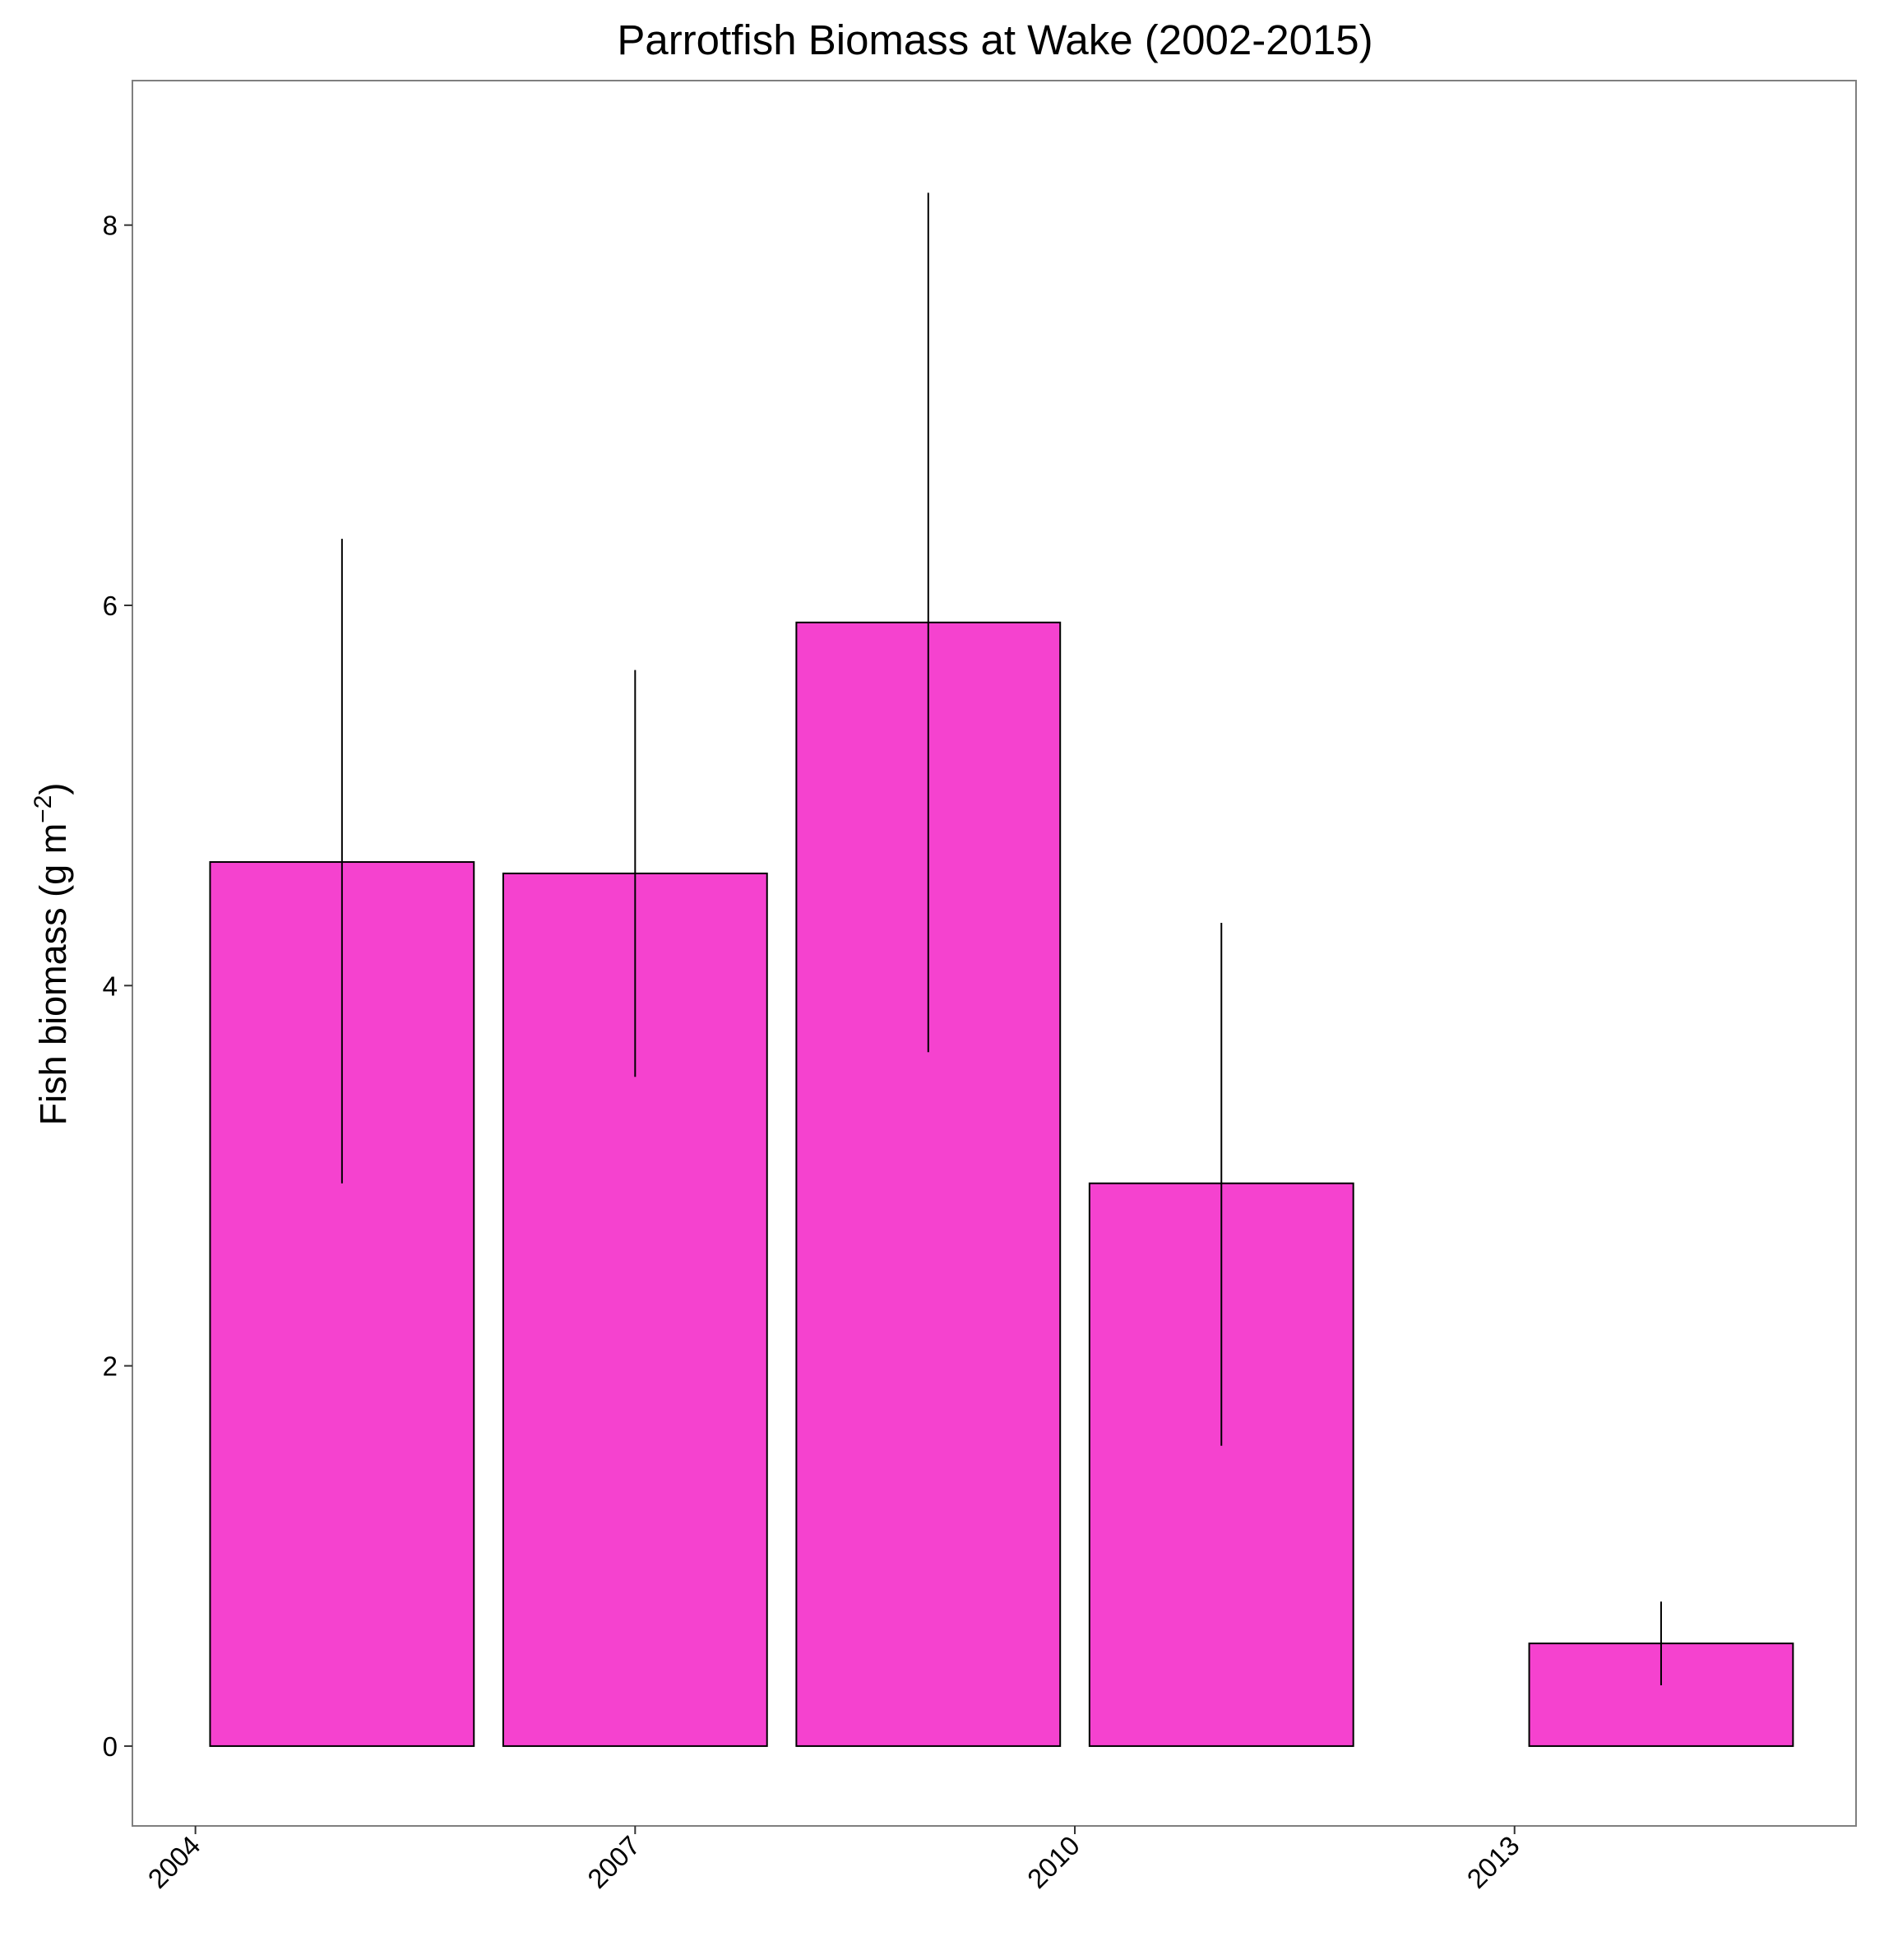 This screenshot has width=1884, height=1960. What do you see at coordinates (111, 986) in the screenshot?
I see `y-tick-label: 4` at bounding box center [111, 986].